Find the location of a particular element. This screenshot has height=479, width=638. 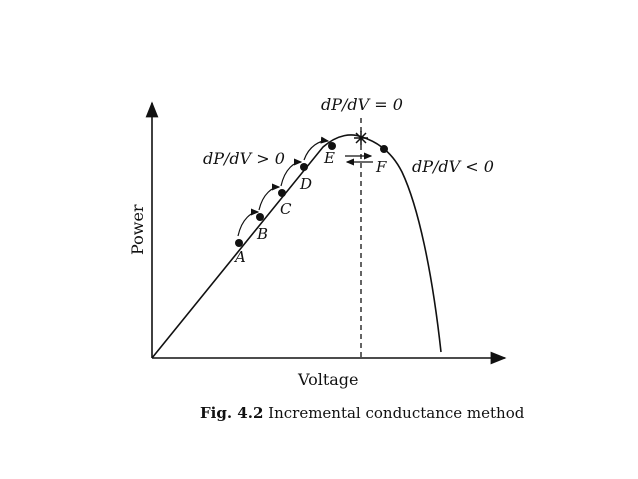

point-b-dot is located at coordinates (260, 217).